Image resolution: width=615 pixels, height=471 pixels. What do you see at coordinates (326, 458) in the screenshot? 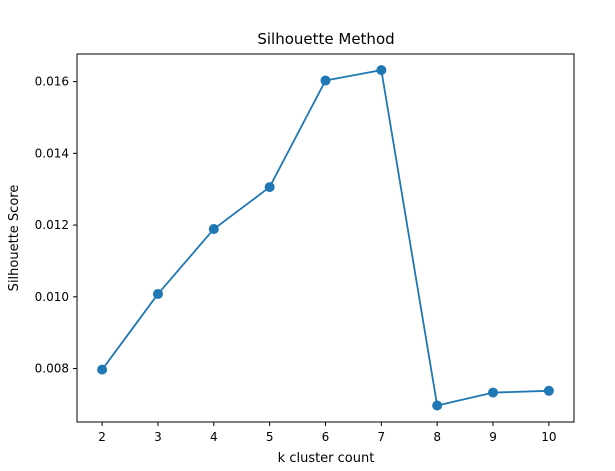
I see `x-axis-label: k cluster count` at bounding box center [326, 458].